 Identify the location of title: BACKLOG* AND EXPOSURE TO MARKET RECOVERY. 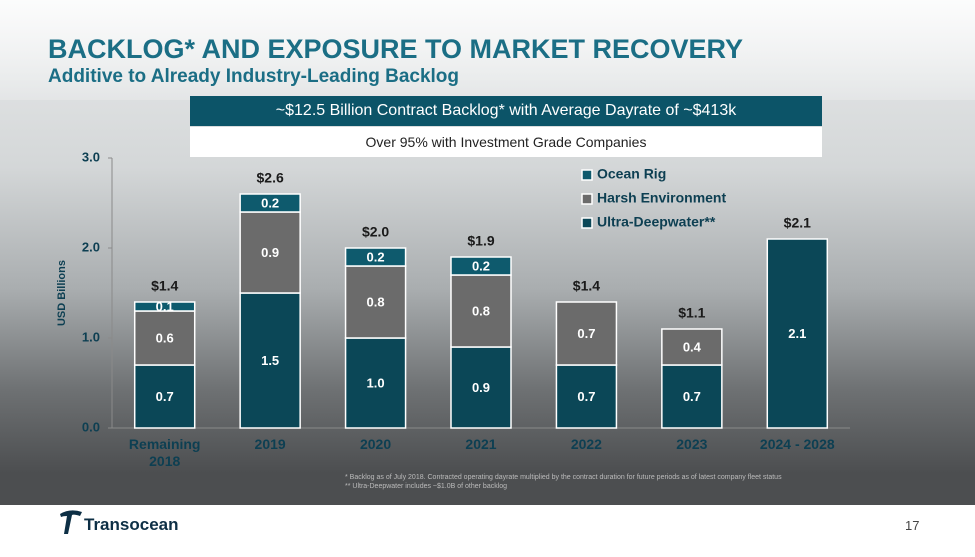
(396, 49).